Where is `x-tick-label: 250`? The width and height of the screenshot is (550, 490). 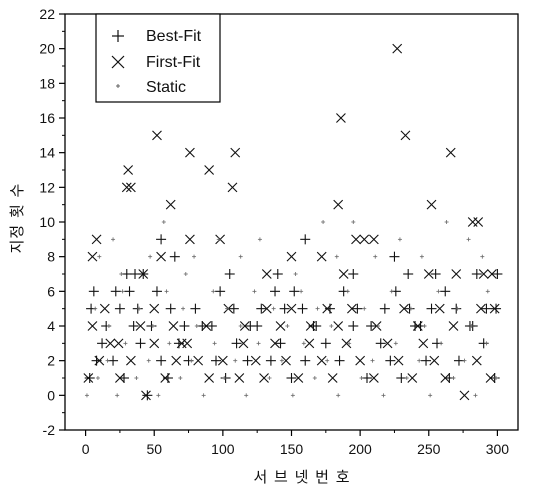
x-tick-label: 250 is located at coordinates (429, 449).